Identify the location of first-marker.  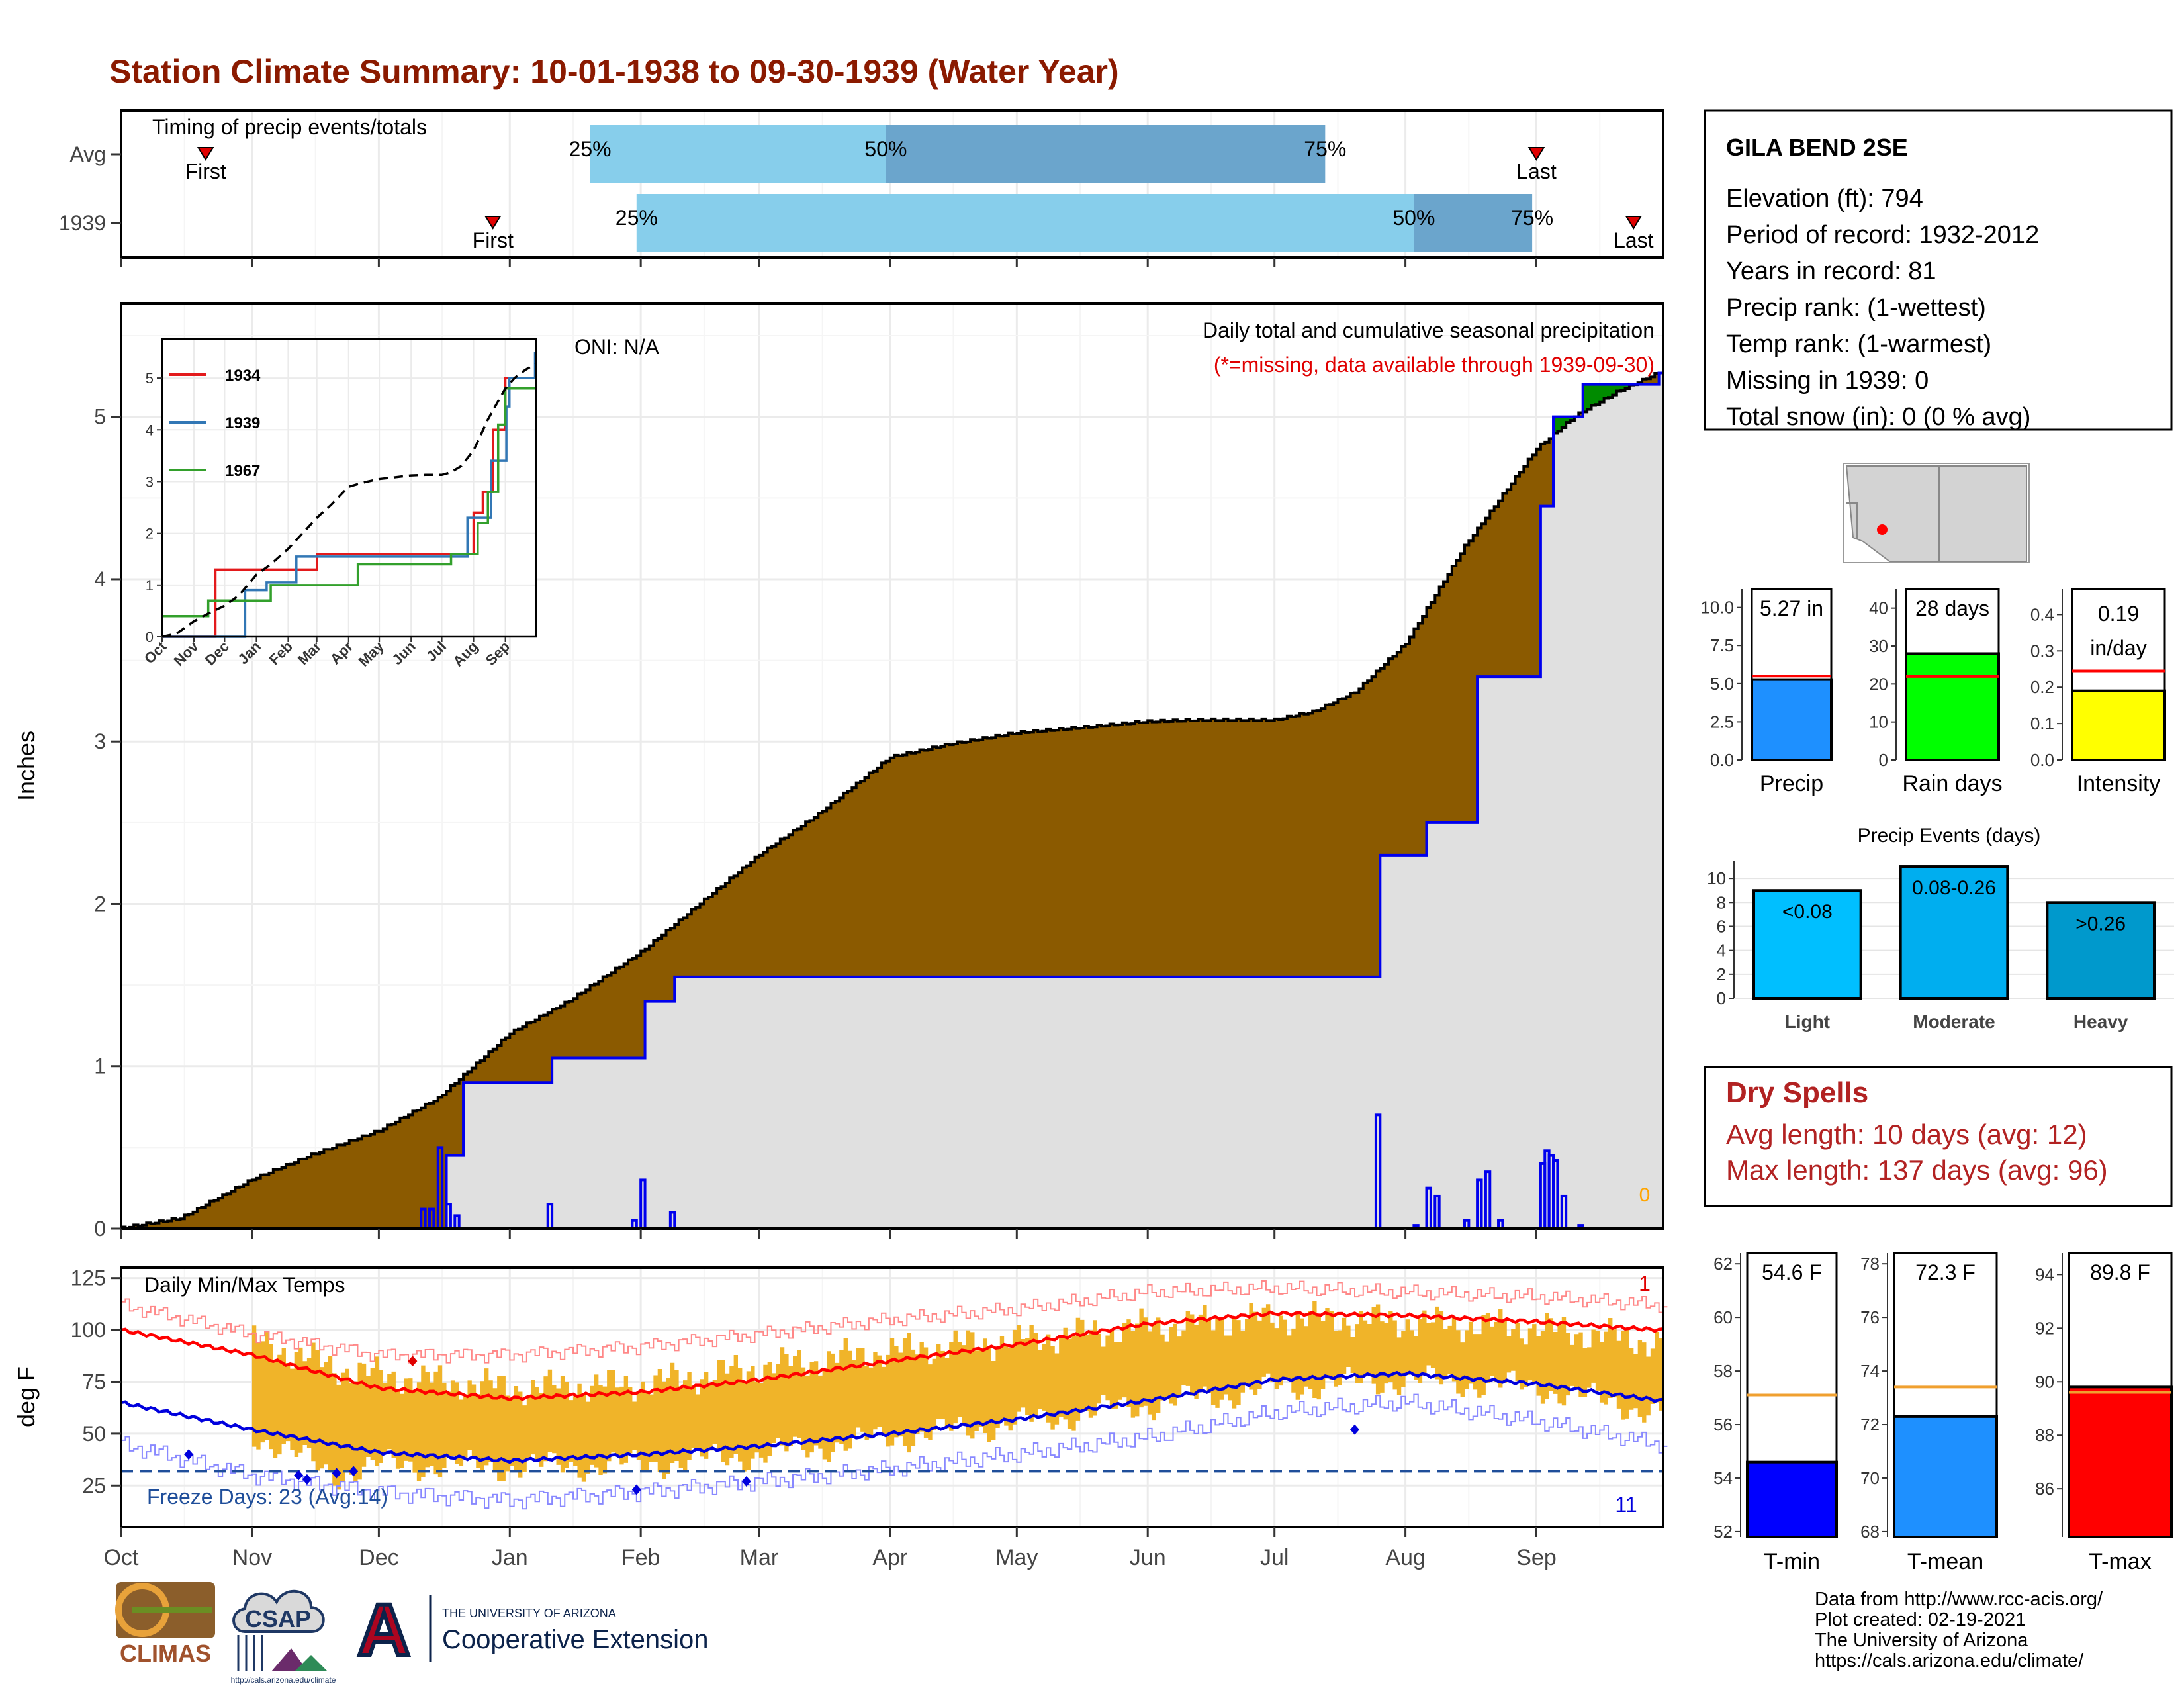
(205, 154).